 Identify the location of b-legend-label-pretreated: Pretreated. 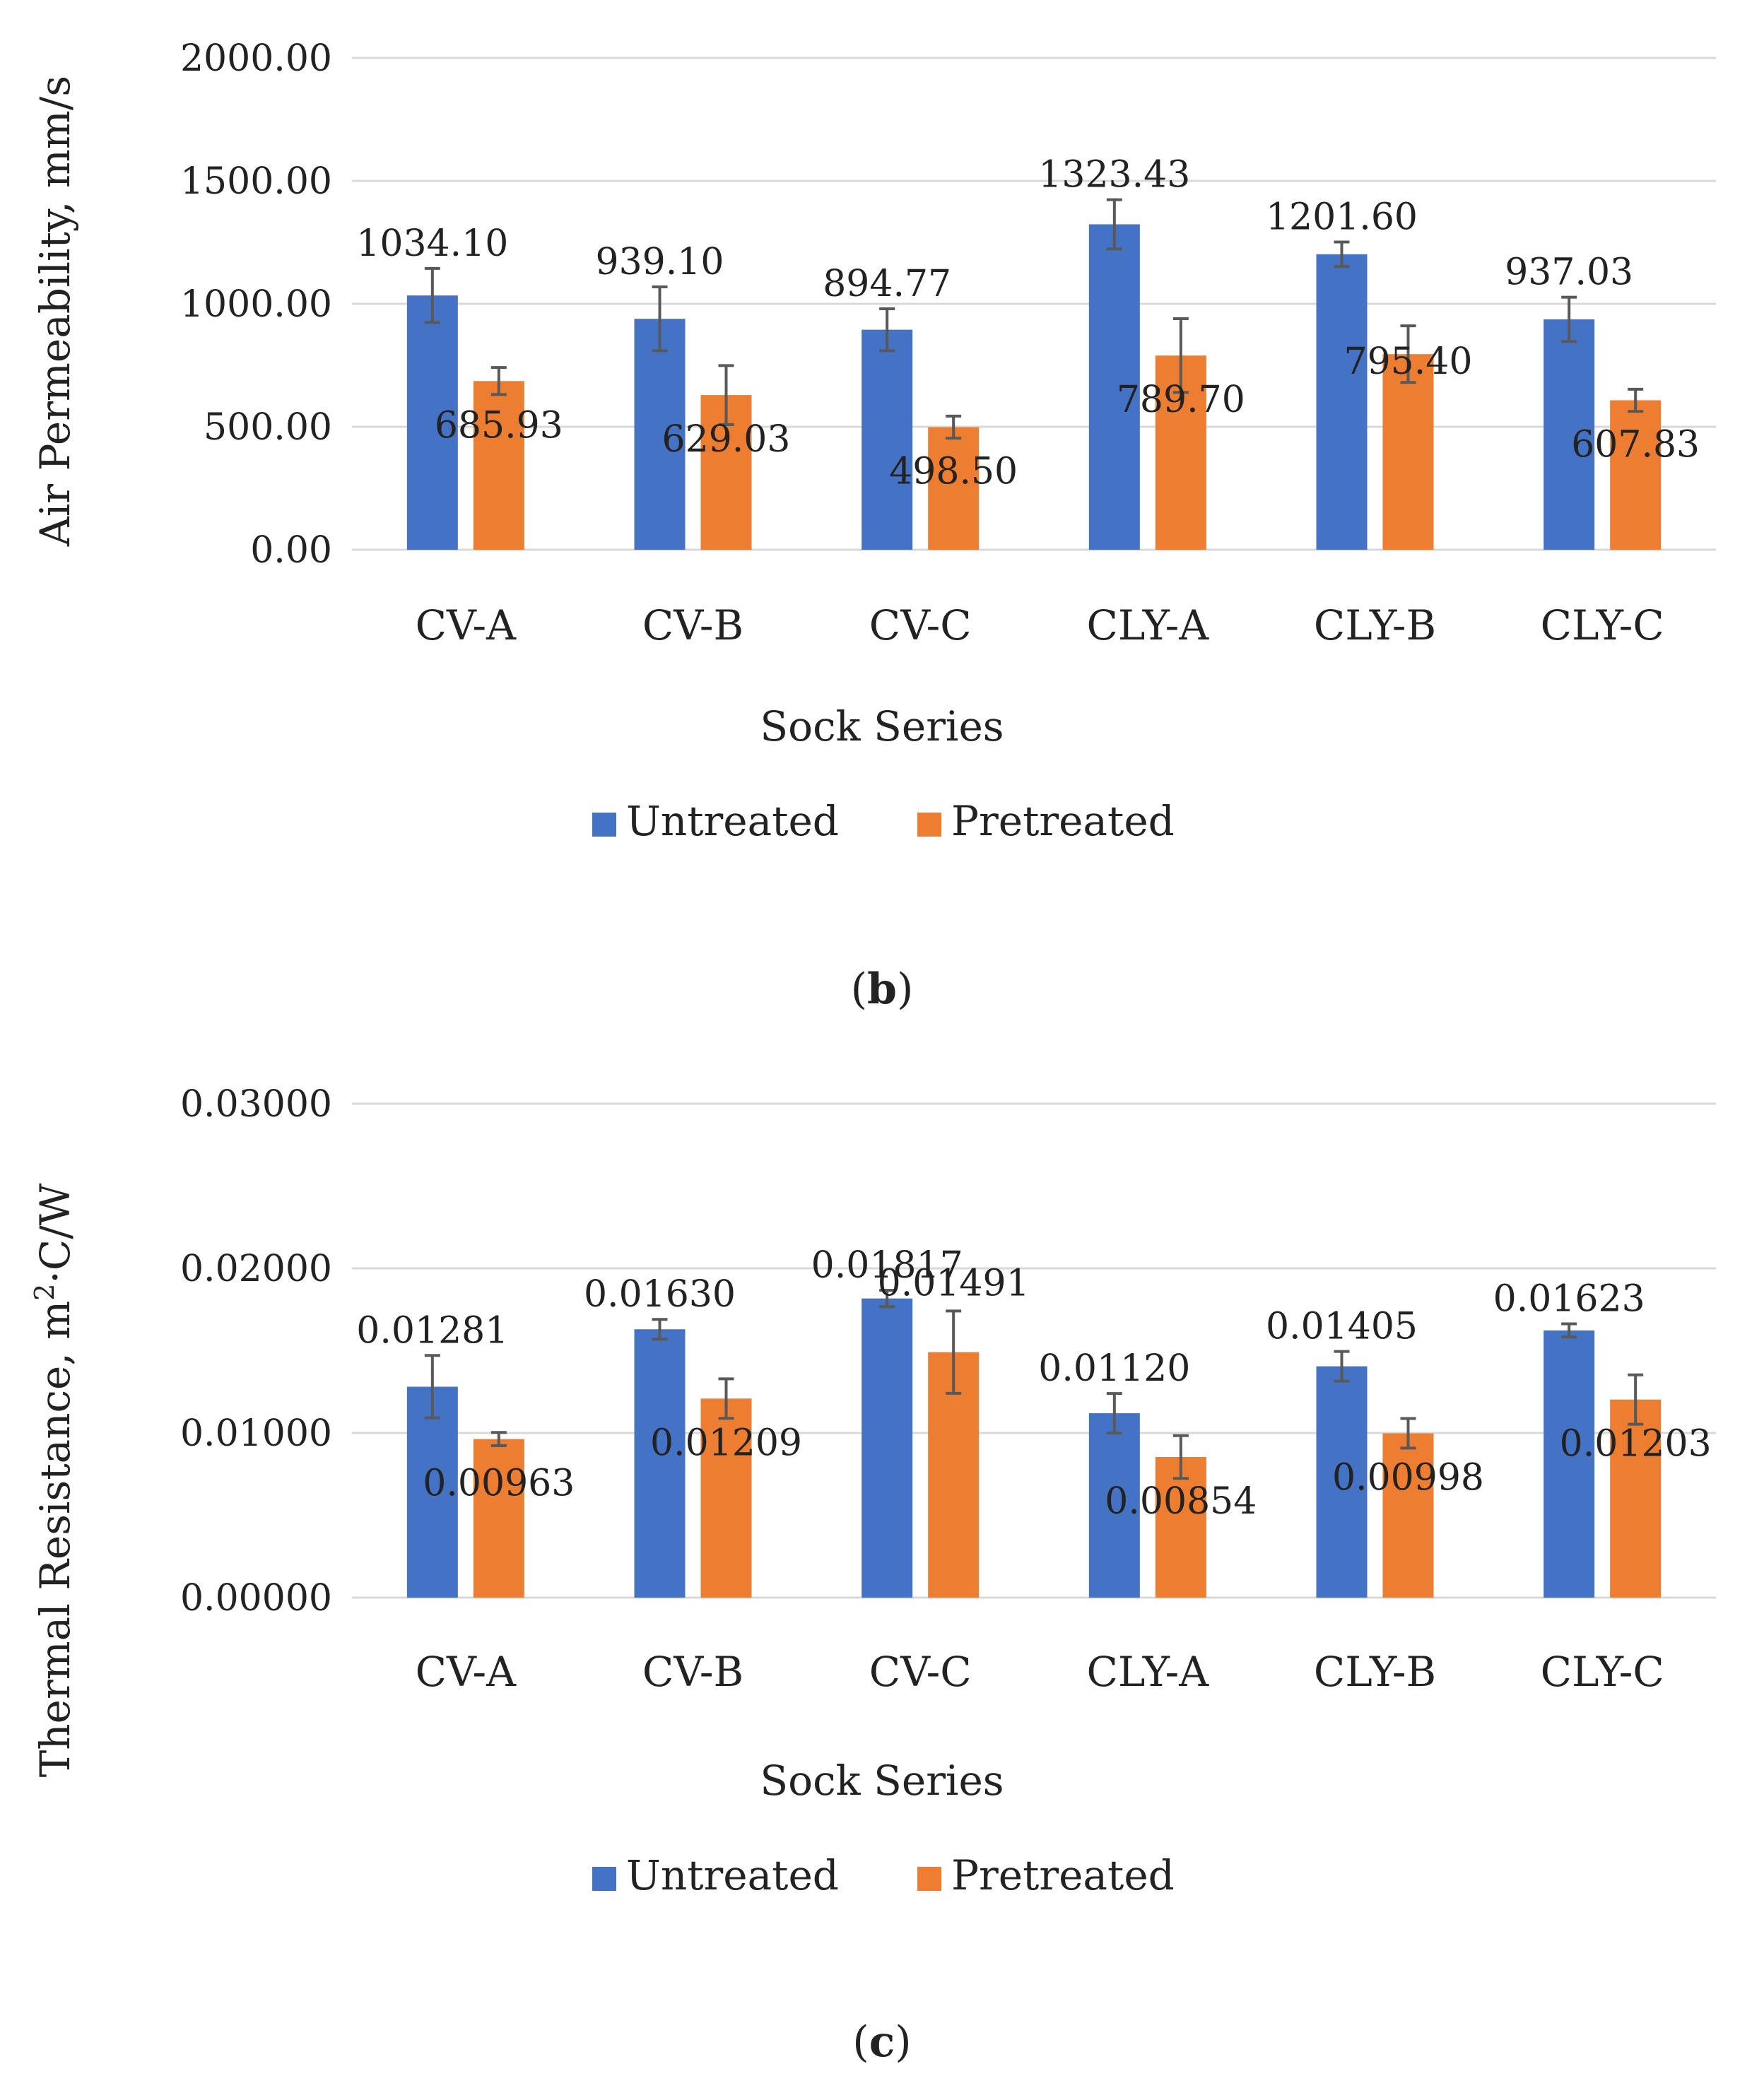
(1063, 821).